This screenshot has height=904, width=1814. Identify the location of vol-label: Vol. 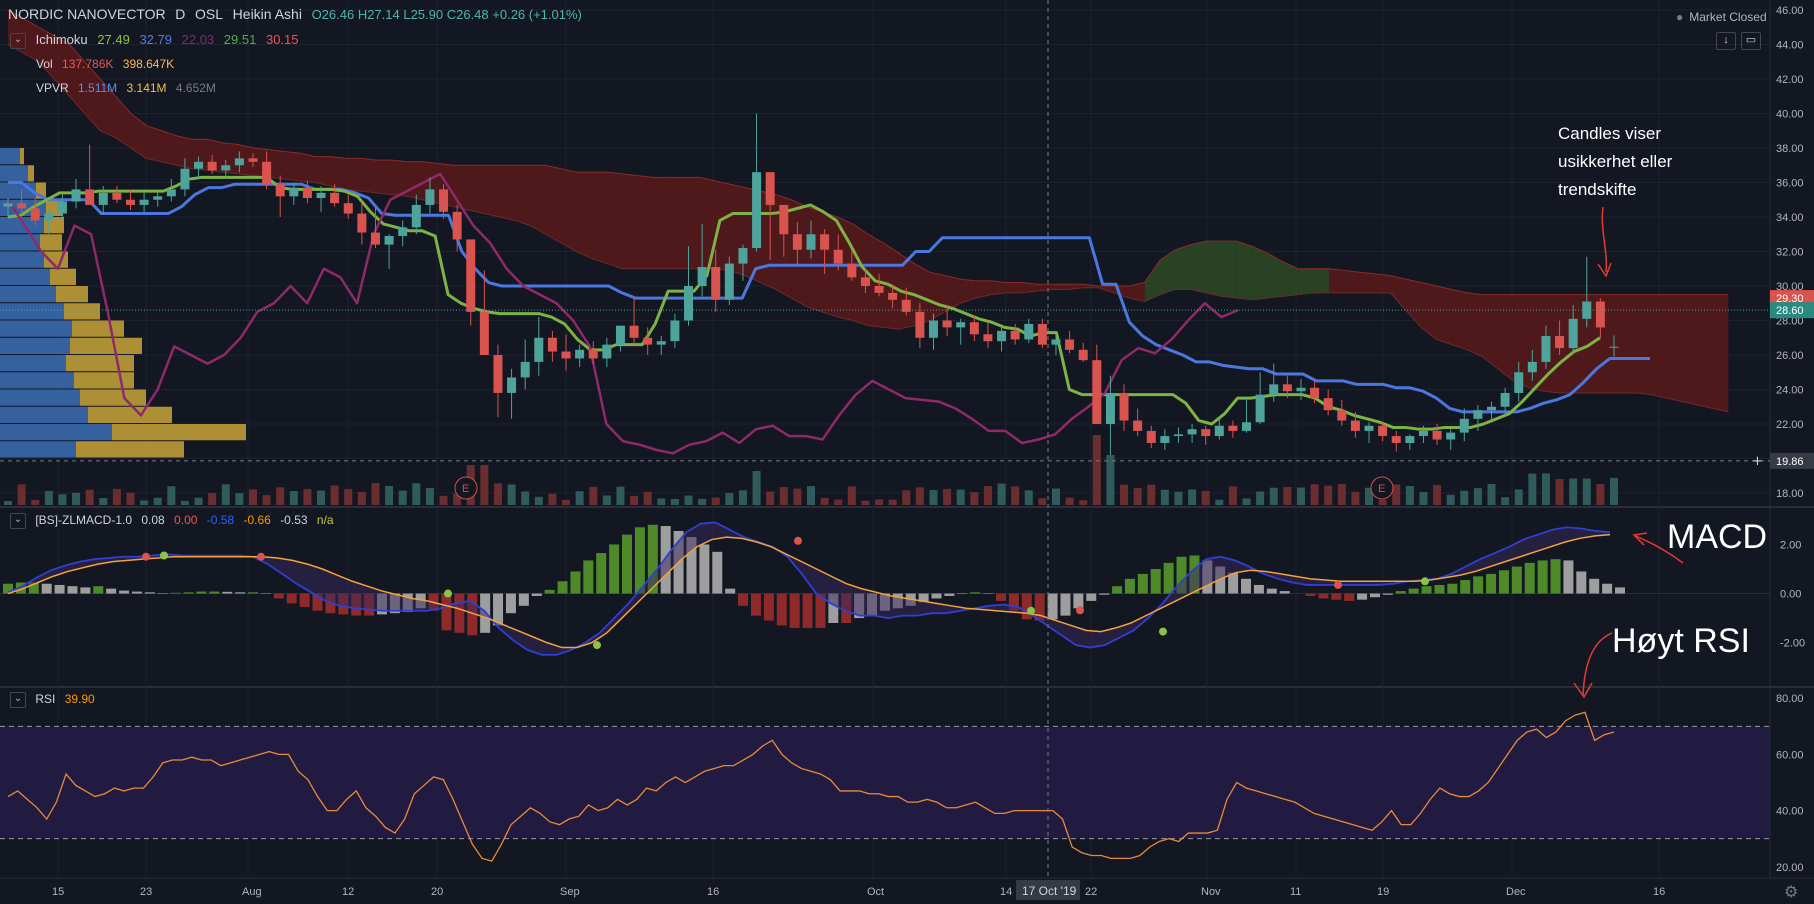
(44, 64).